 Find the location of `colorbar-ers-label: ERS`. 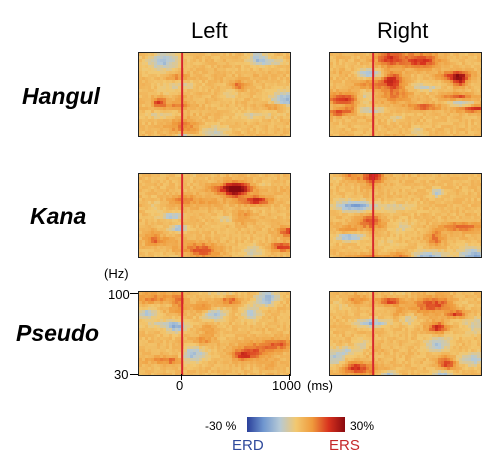

colorbar-ers-label: ERS is located at coordinates (344, 445).